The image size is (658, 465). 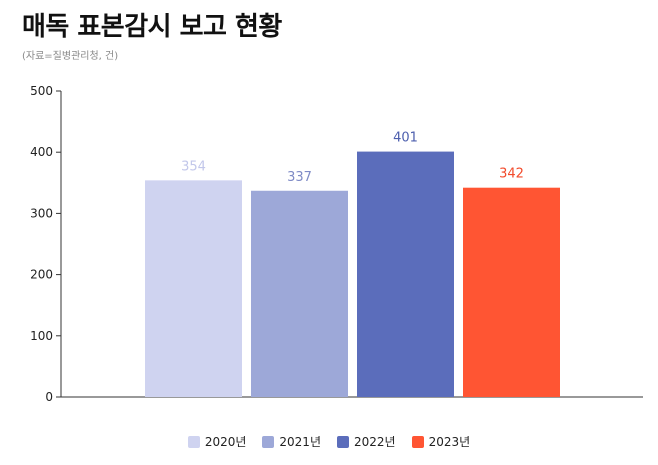 What do you see at coordinates (41, 275) in the screenshot?
I see `y-tick-label-2: 200` at bounding box center [41, 275].